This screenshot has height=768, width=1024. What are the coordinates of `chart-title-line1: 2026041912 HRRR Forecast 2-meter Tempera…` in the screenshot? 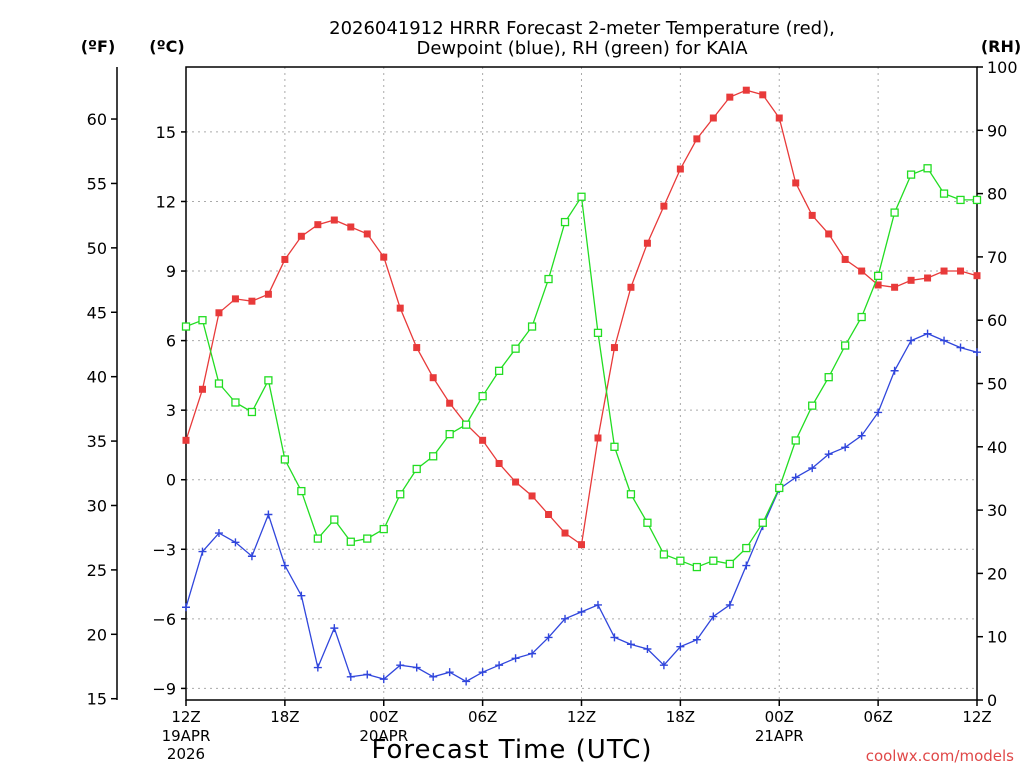 It's located at (582, 28).